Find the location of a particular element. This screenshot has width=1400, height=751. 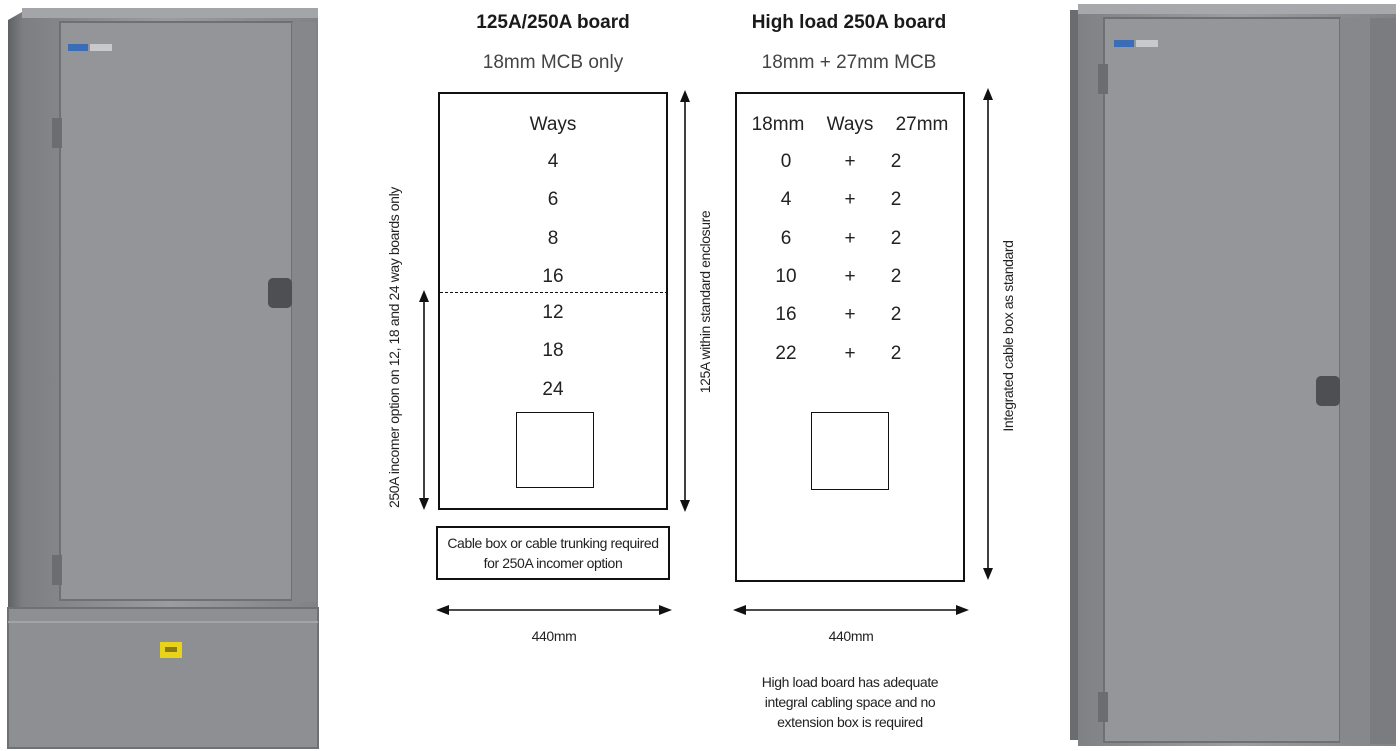

left-board-right-label: 125A within standard enclosure is located at coordinates (705, 302).